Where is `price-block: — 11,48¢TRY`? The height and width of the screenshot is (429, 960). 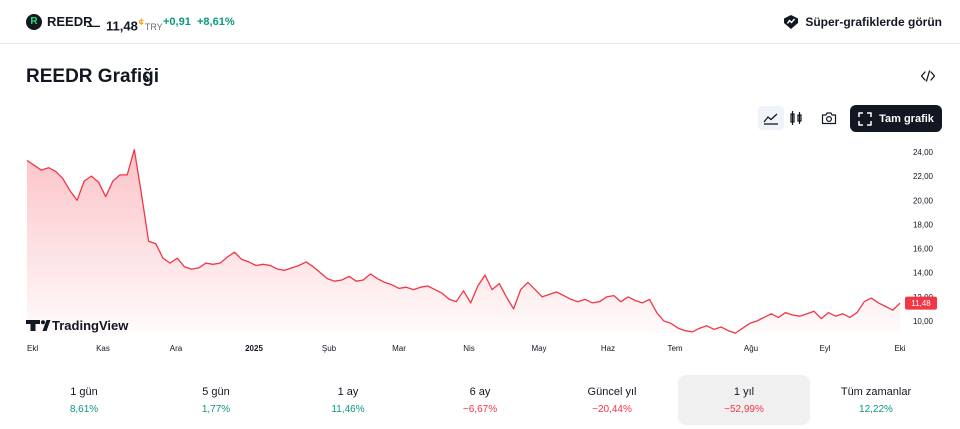 price-block: — 11,48¢TRY is located at coordinates (125, 24).